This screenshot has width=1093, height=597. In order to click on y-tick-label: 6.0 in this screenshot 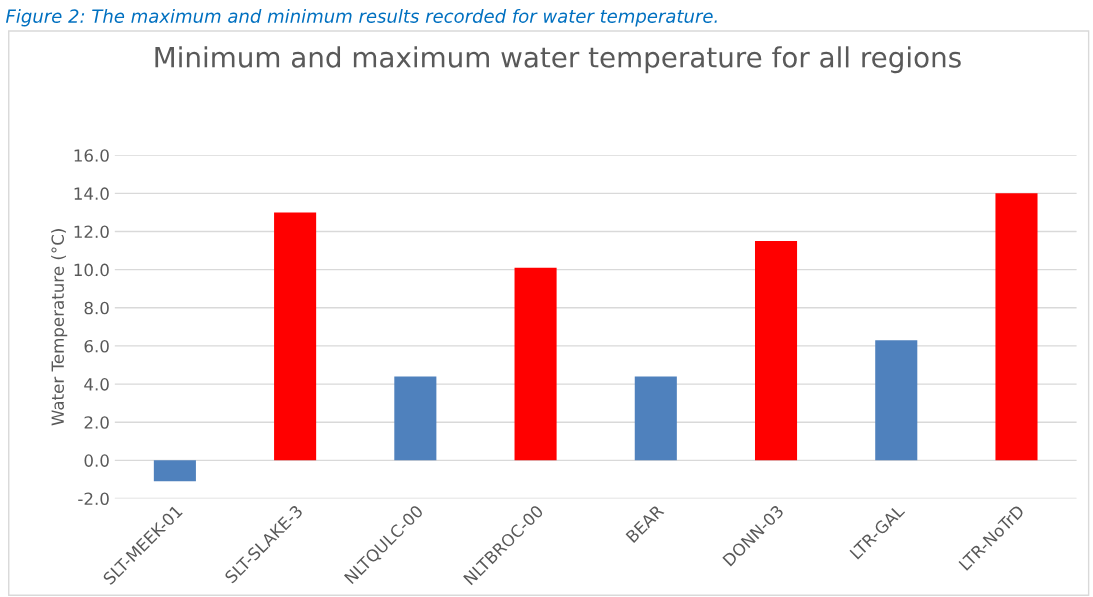, I will do `click(96, 346)`.